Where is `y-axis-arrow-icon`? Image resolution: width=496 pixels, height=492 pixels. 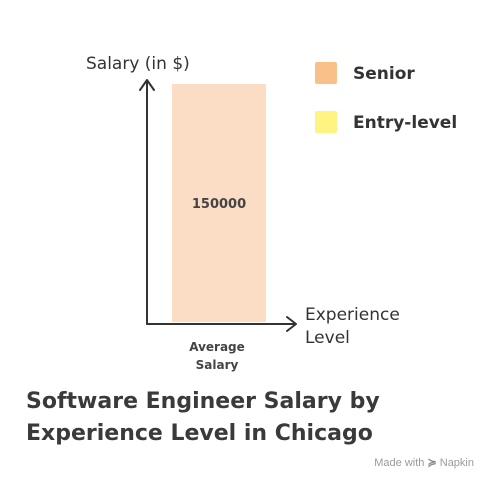
y-axis-arrow-icon is located at coordinates (147, 85).